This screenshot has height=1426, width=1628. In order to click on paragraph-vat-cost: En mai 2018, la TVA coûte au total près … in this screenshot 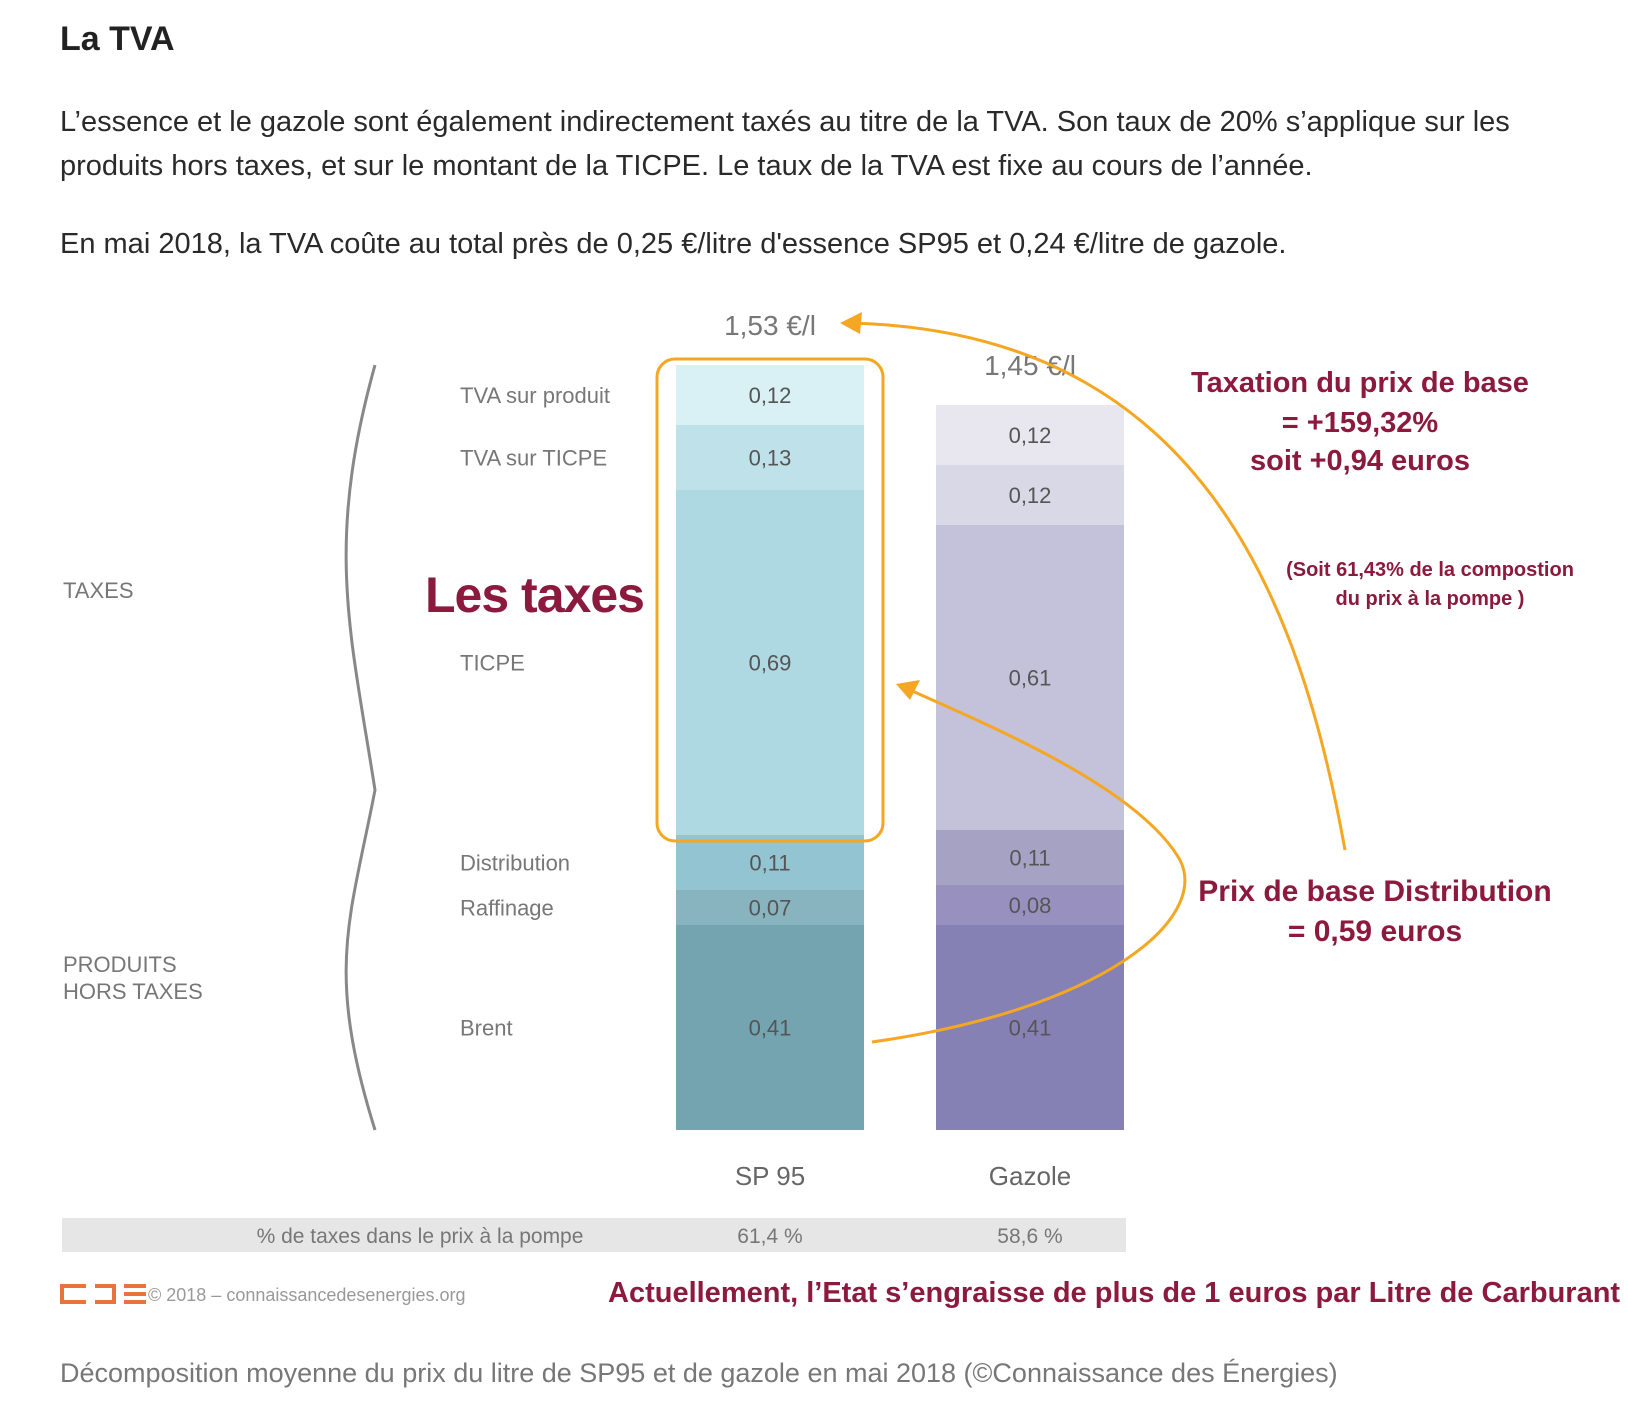, I will do `click(673, 244)`.